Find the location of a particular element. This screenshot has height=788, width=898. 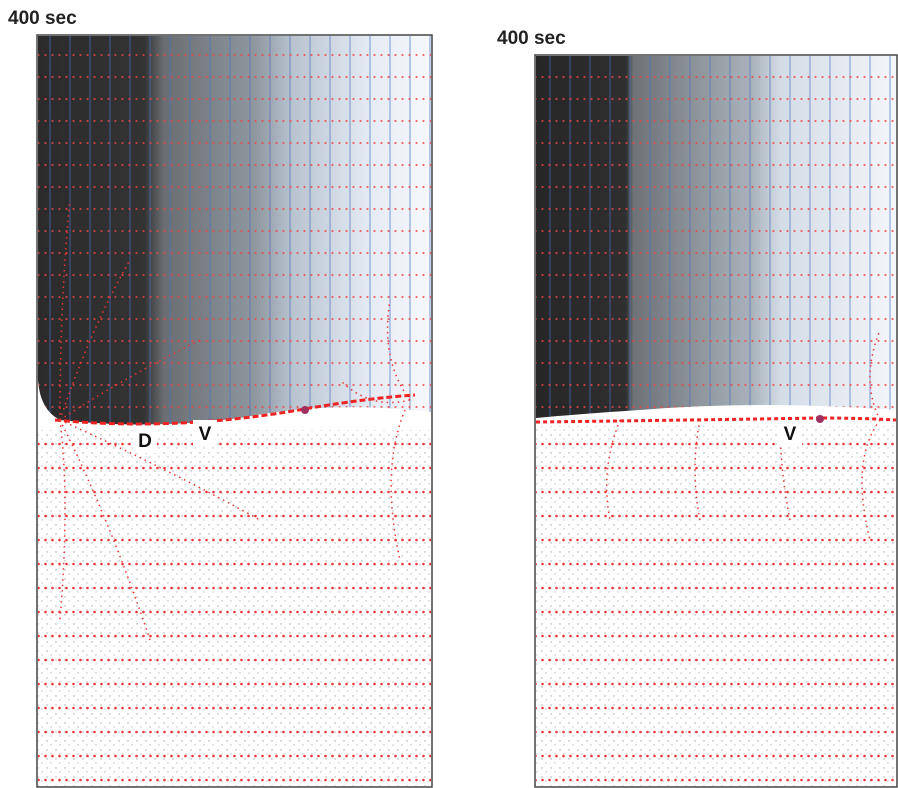

label: D is located at coordinates (145, 441).